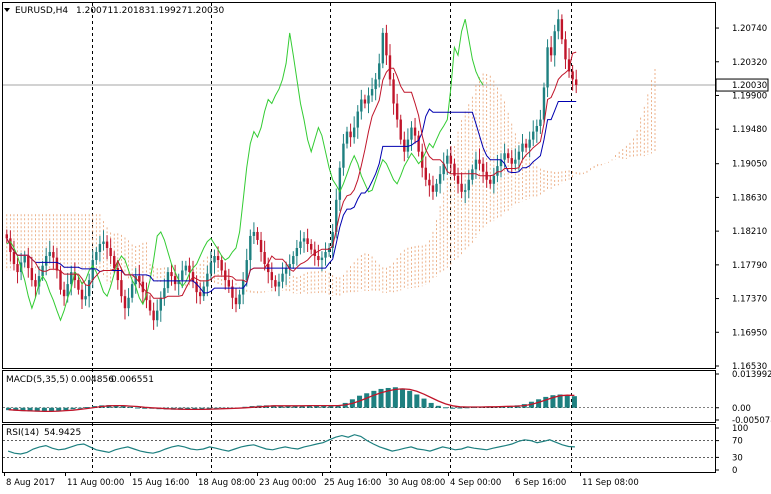 The height and width of the screenshot is (494, 771). I want to click on current-price-label: 1.20030, so click(749, 86).